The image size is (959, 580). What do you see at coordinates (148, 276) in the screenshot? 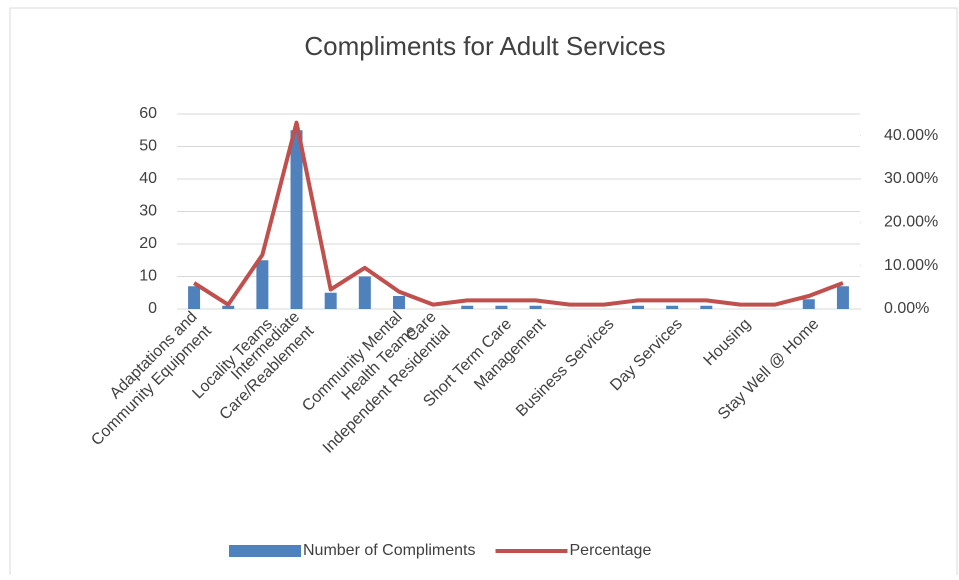
I see `y-tick-label: 10` at bounding box center [148, 276].